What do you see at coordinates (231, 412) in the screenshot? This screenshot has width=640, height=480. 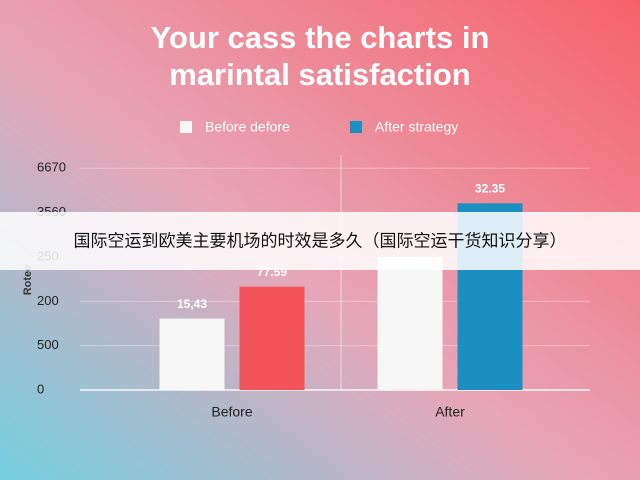 I see `x-tick-label: Before` at bounding box center [231, 412].